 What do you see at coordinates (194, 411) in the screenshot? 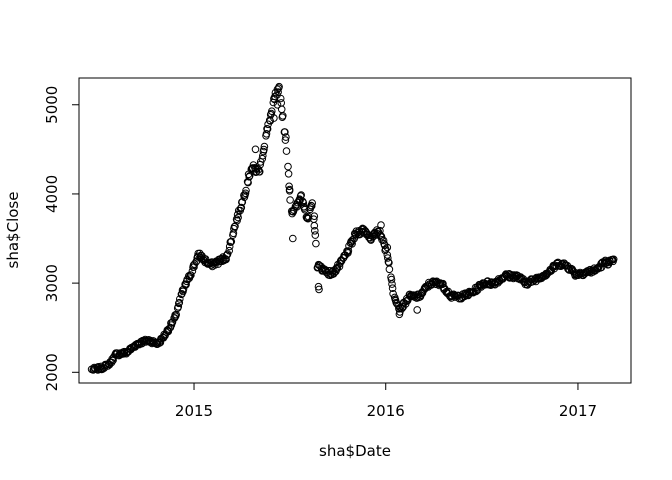
I see `x-tick-label: 2015` at bounding box center [194, 411].